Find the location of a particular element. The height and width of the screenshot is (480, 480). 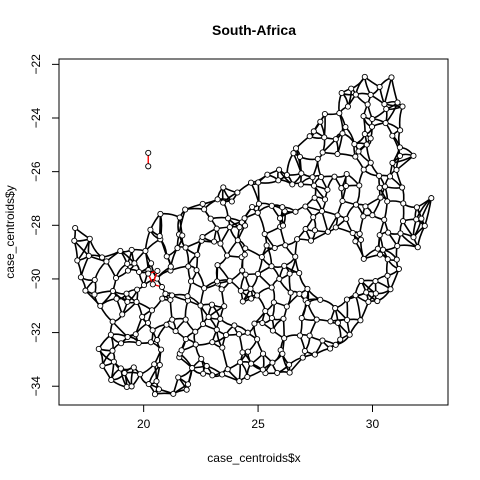

x-tick-label: 25 is located at coordinates (258, 424).